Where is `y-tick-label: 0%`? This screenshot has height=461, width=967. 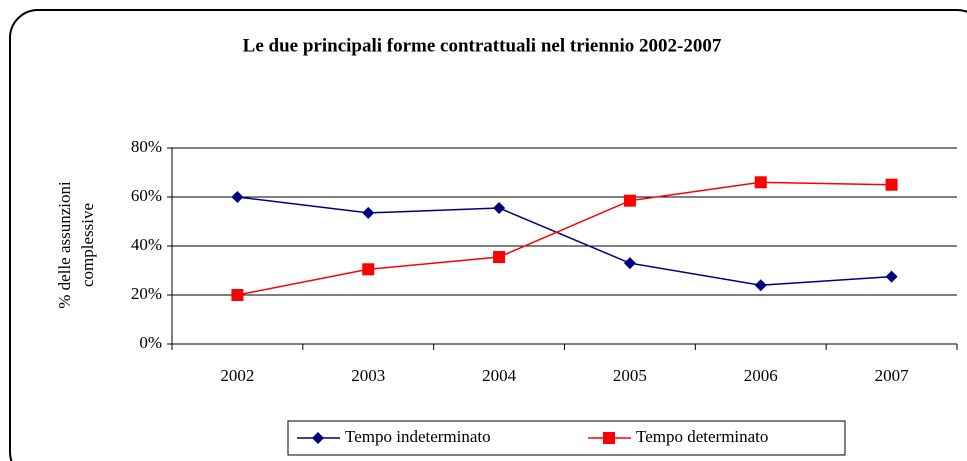
y-tick-label: 0% is located at coordinates (150, 342).